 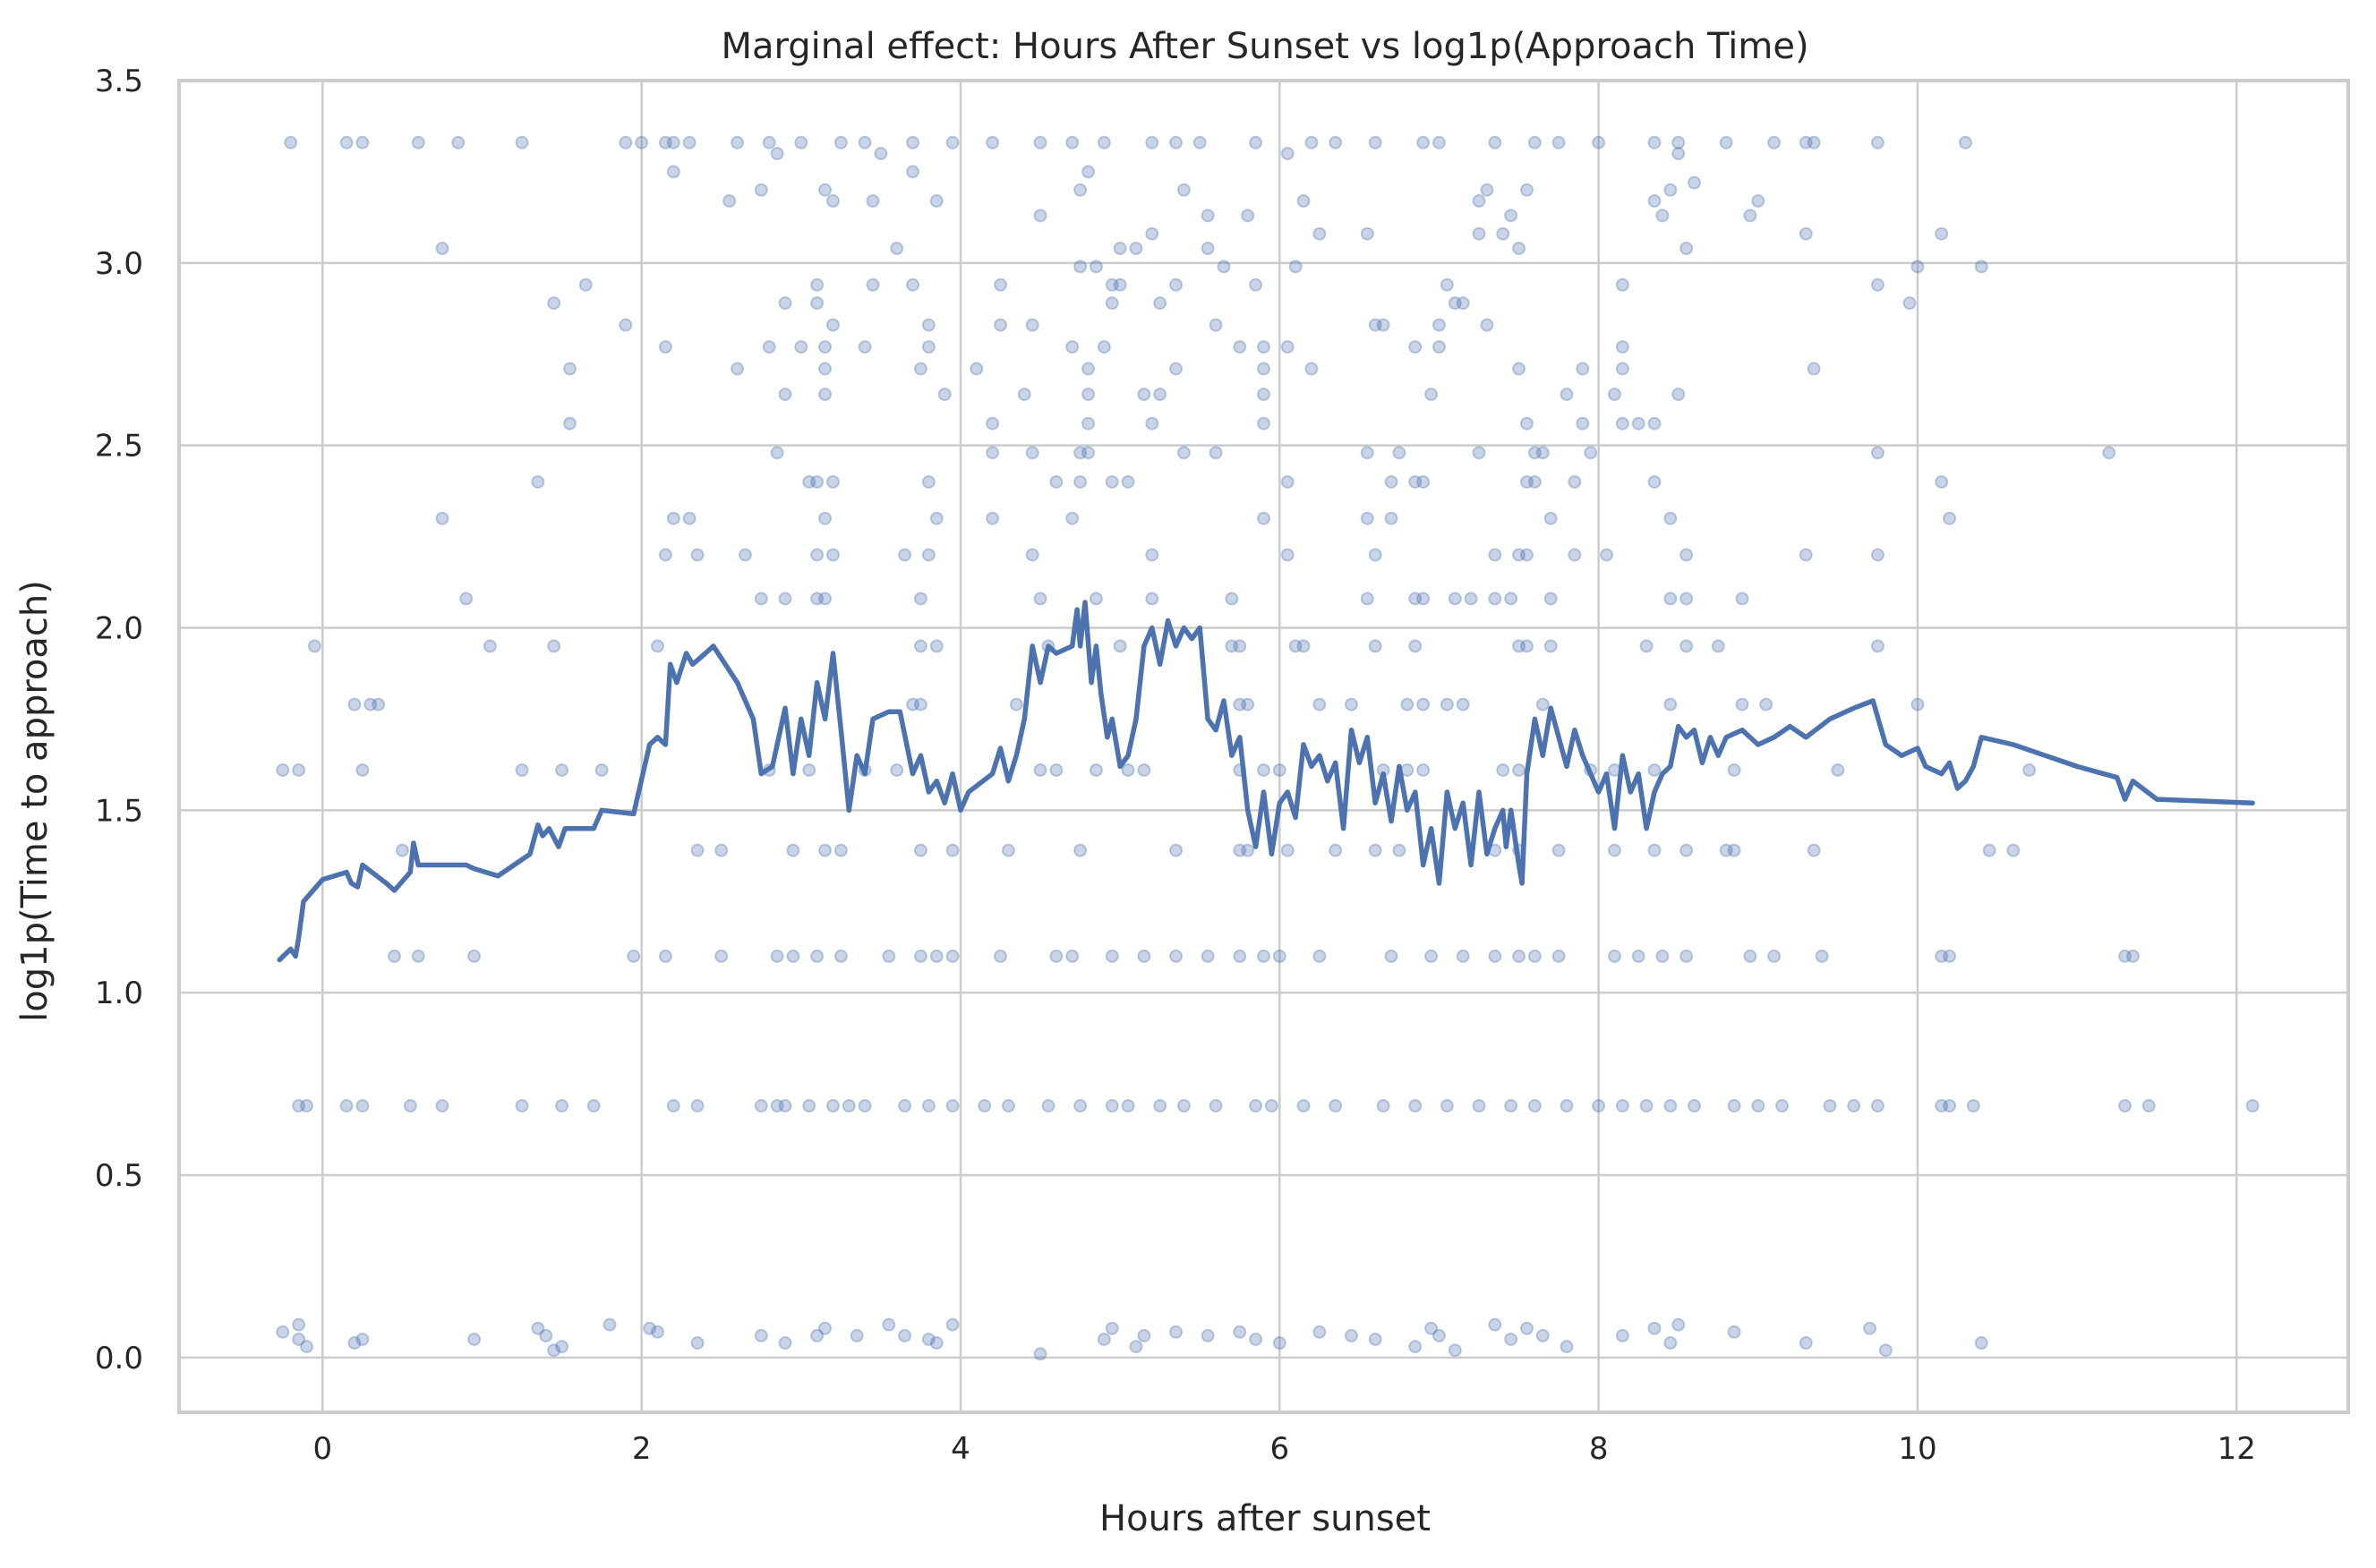 I want to click on y-tick-label: 2.5, so click(x=119, y=446).